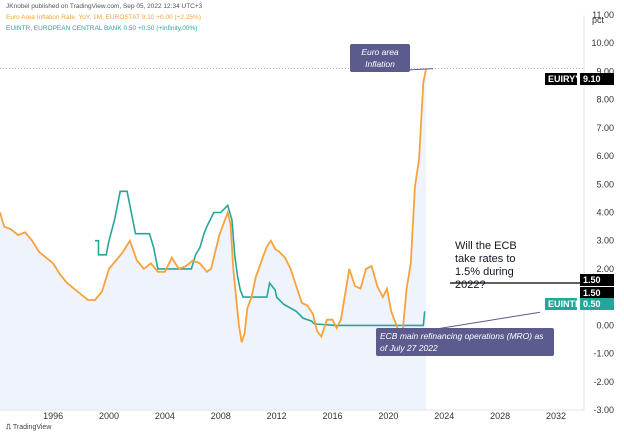 The height and width of the screenshot is (437, 624). Describe the element at coordinates (53, 416) in the screenshot. I see `x-tick-label: 1996` at that location.